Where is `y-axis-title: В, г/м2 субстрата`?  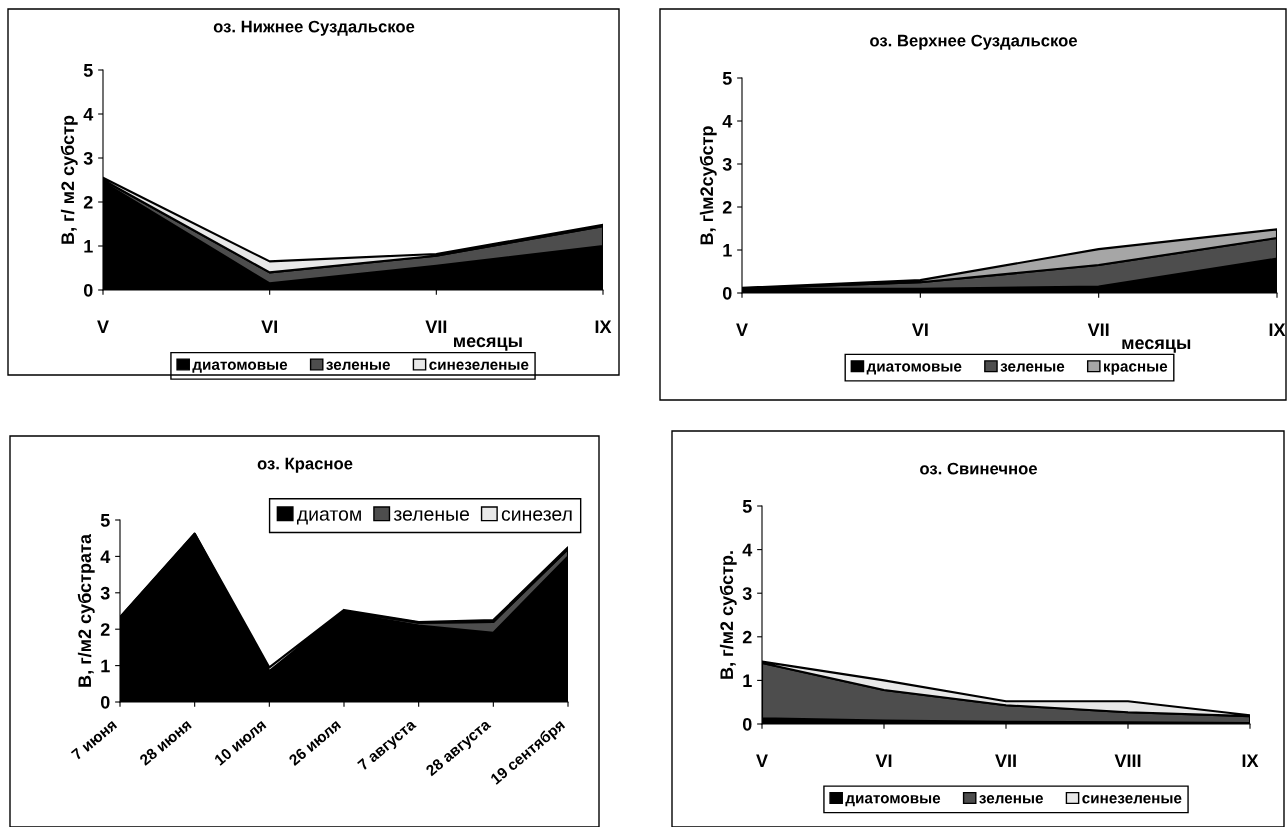
y-axis-title: В, г/м2 субстрата is located at coordinates (86, 610).